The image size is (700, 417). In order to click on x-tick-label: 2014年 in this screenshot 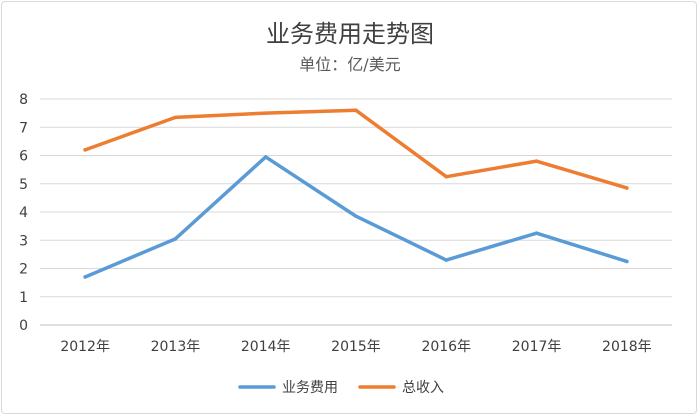, I will do `click(266, 347)`.